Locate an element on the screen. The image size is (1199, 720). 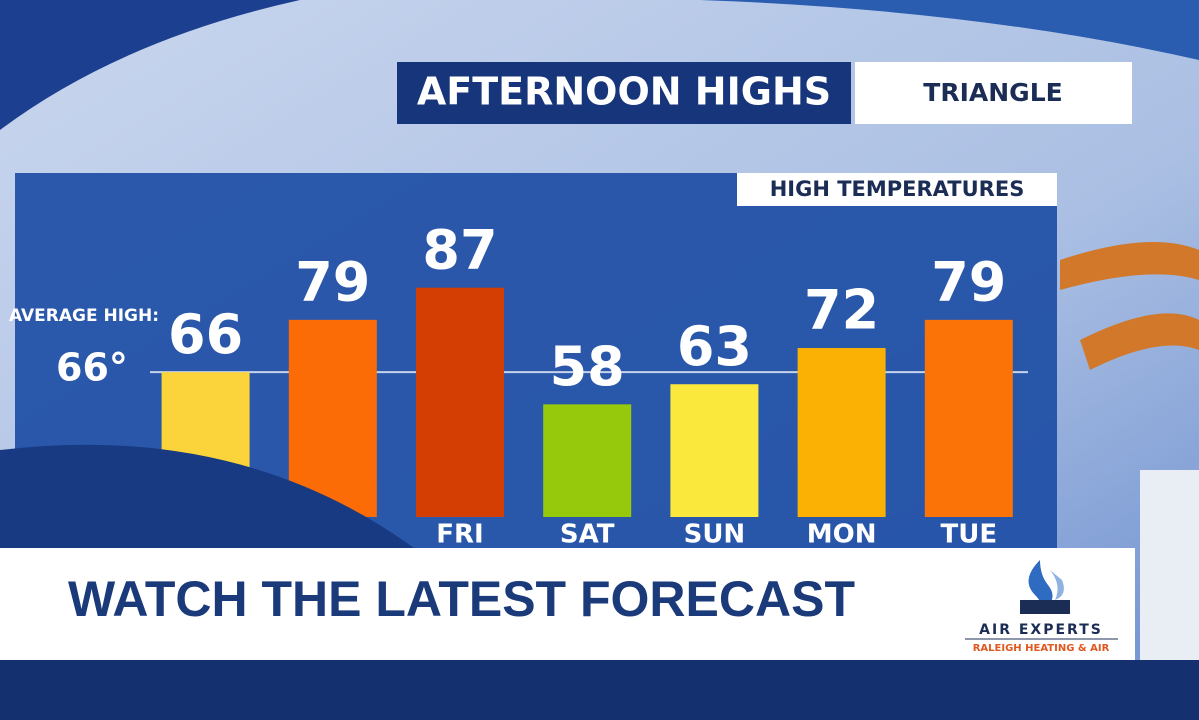
value-label: 63 is located at coordinates (714, 346).